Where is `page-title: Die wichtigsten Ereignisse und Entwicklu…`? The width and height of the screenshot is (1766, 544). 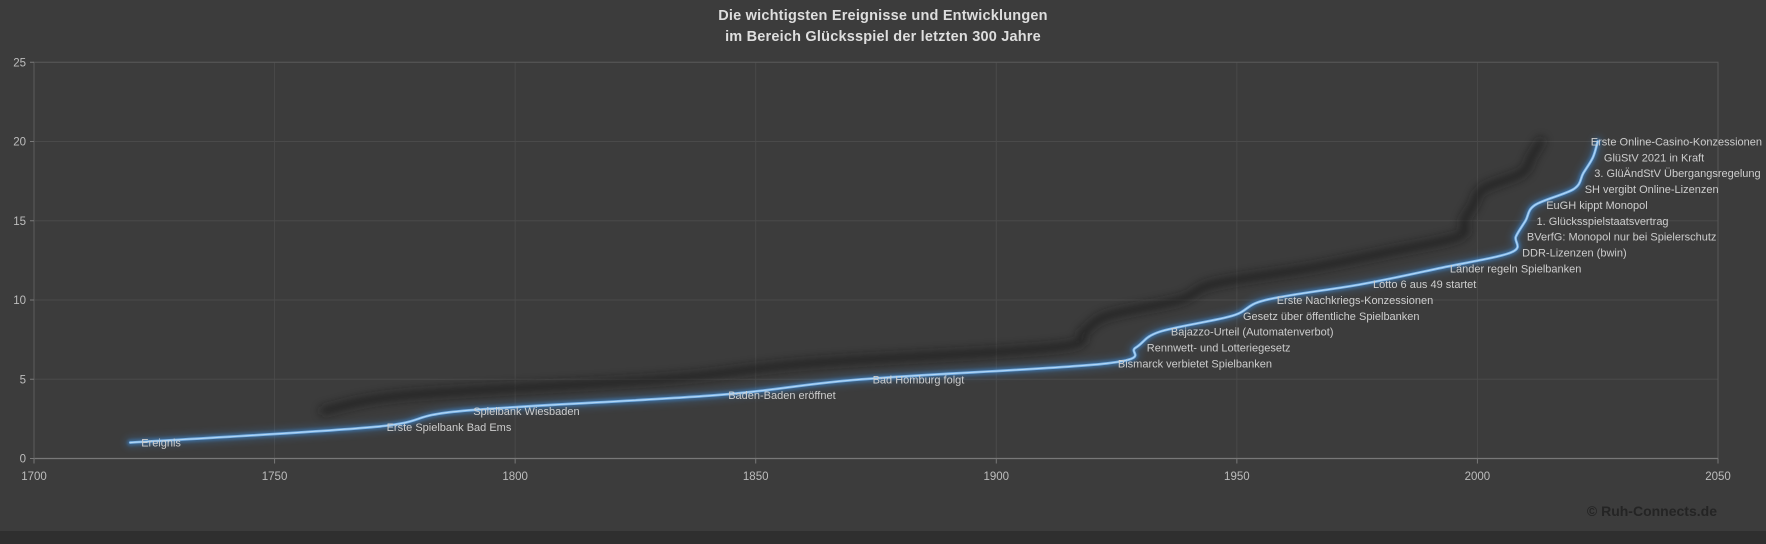
page-title: Die wichtigsten Ereignisse und Entwicklu… is located at coordinates (883, 27).